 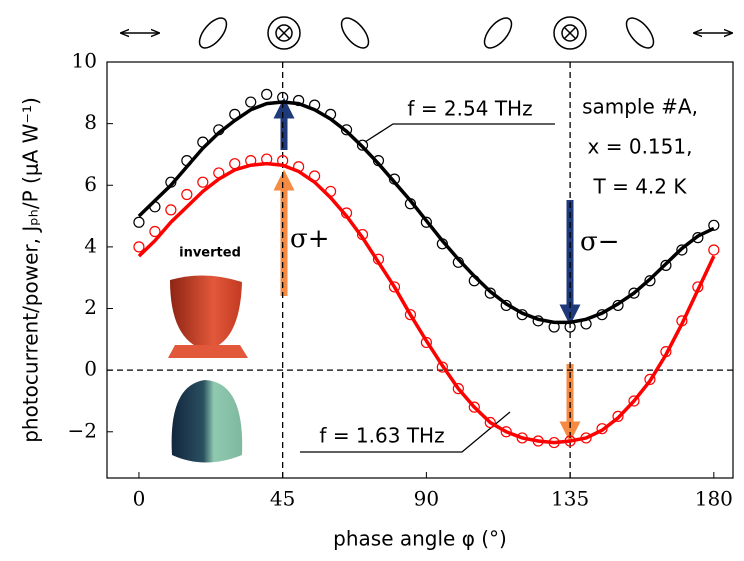 I want to click on x-tick-label: 0, so click(x=139, y=499).